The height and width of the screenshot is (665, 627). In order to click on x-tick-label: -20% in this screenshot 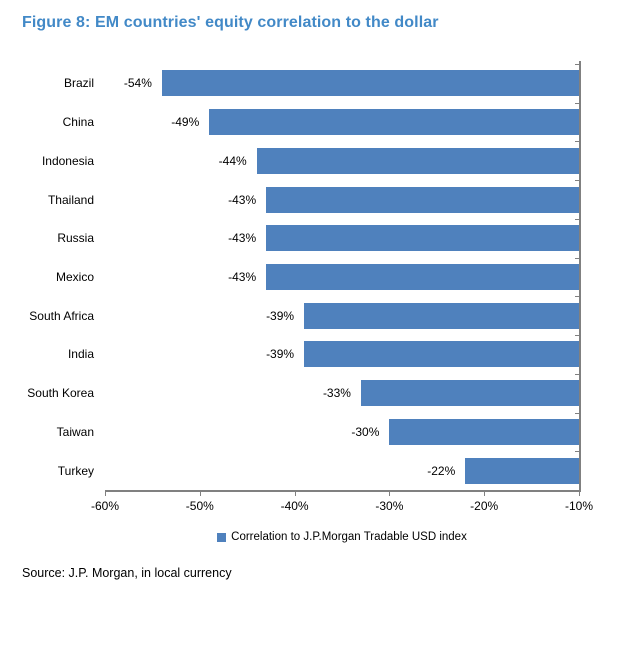, I will do `click(484, 506)`.